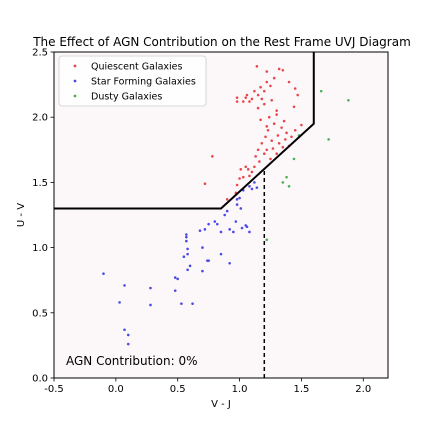  I want to click on x-tick-label: -0.5, so click(54, 389).